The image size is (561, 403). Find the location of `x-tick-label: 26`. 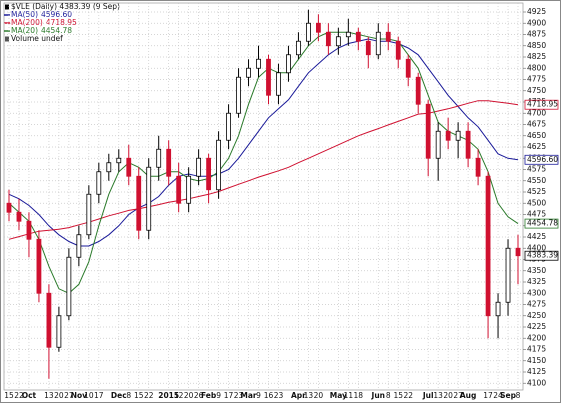

x-tick-label: 26 is located at coordinates (199, 395).